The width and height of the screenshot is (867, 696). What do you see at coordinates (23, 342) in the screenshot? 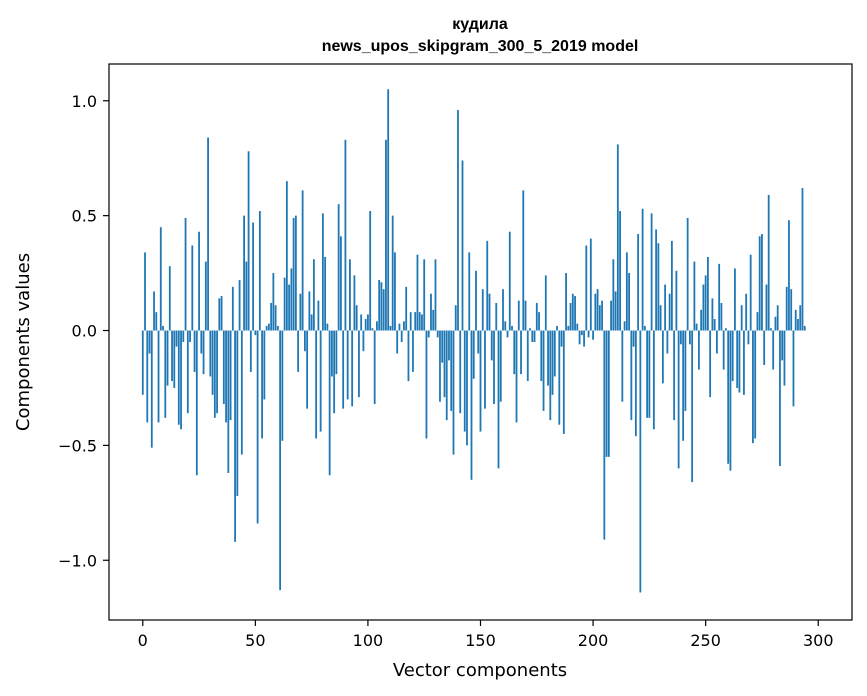
I see `y-axis-label: Components values` at bounding box center [23, 342].